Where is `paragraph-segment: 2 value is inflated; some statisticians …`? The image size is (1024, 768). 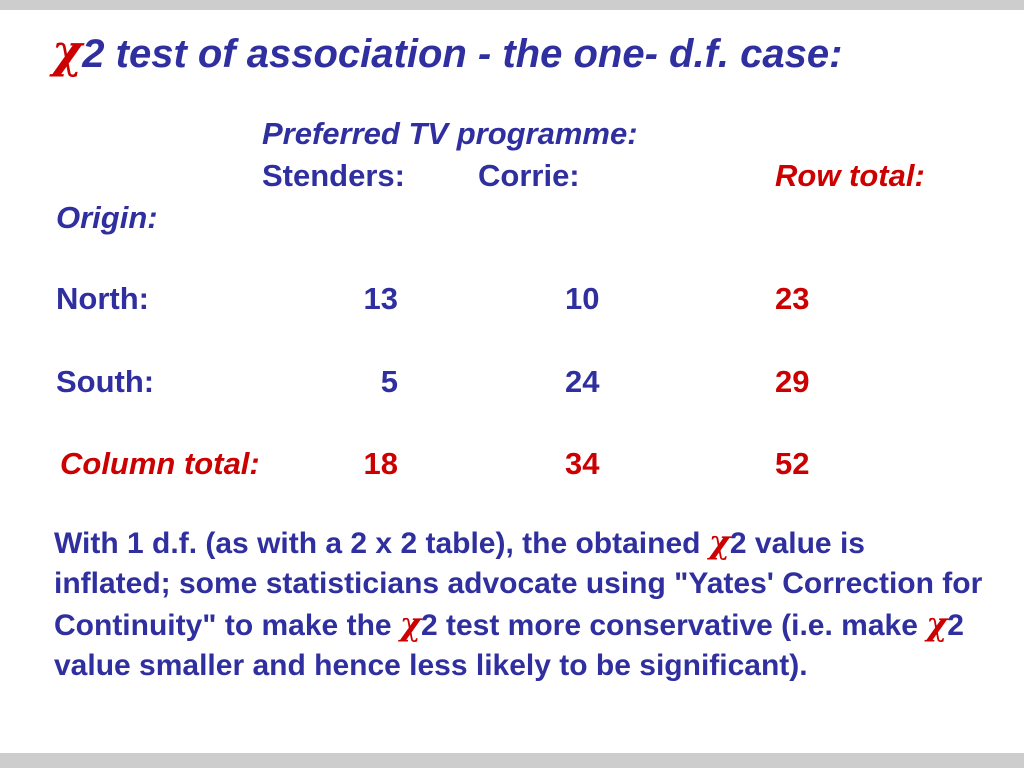 paragraph-segment: 2 value is inflated; some statisticians … is located at coordinates (518, 584).